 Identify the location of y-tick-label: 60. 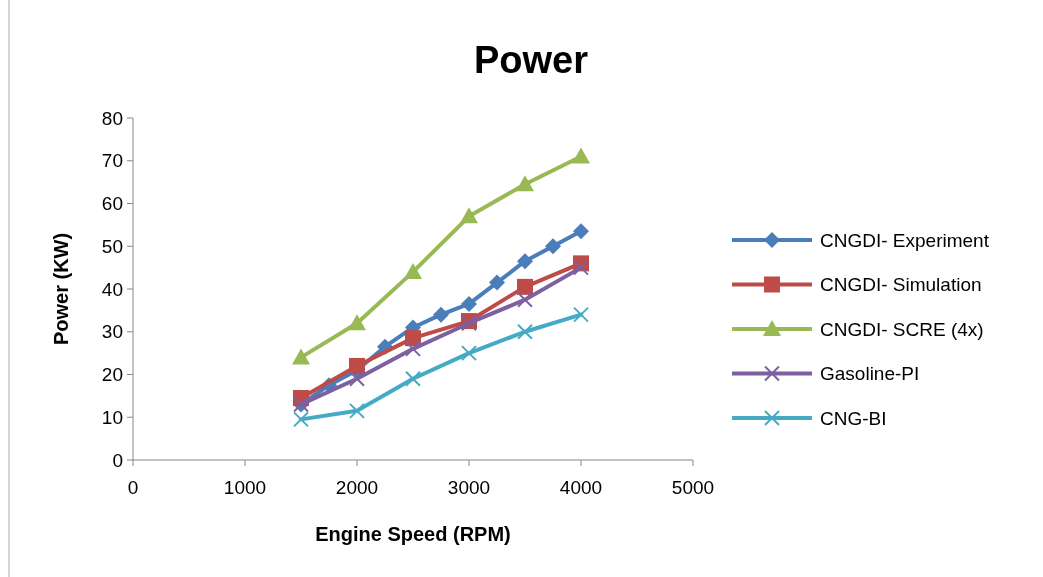
(112, 204).